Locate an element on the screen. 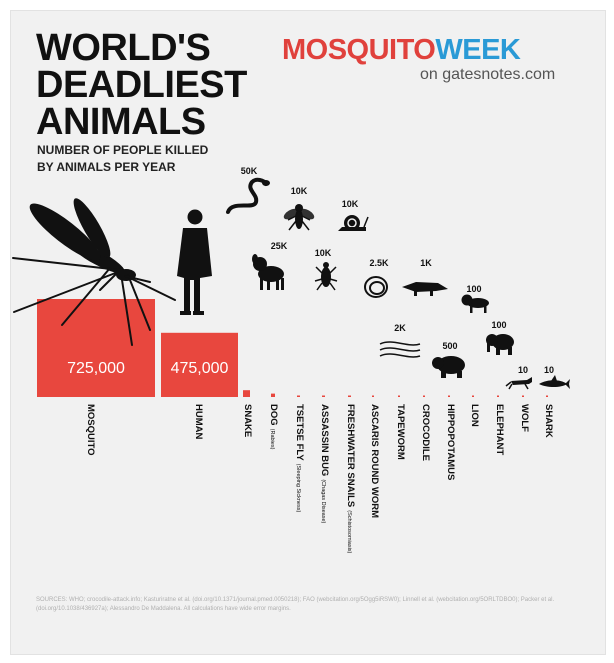  value-label: 25K is located at coordinates (279, 246).